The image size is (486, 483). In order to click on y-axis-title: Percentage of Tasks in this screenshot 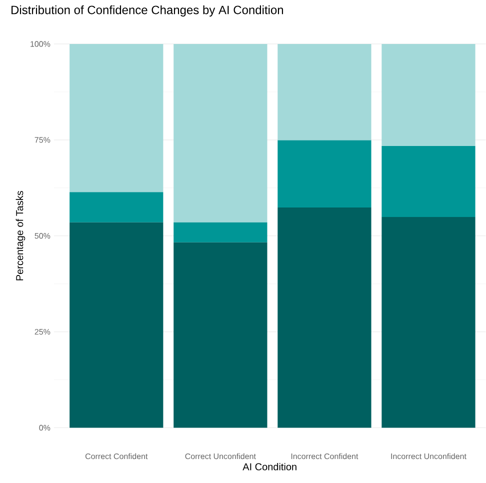, I will do `click(21, 235)`.